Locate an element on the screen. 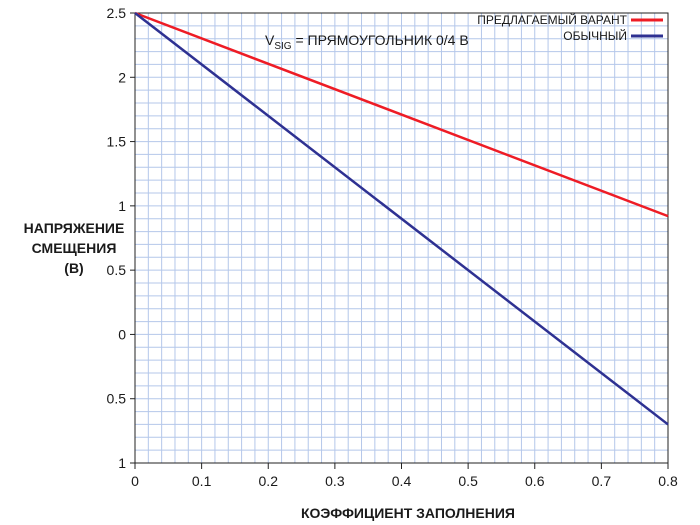 This screenshot has height=525, width=700. x-axis: 0 0.1 0.2 0.3 0.4 0.5 0.6 0.7 0.8 is located at coordinates (404, 476).